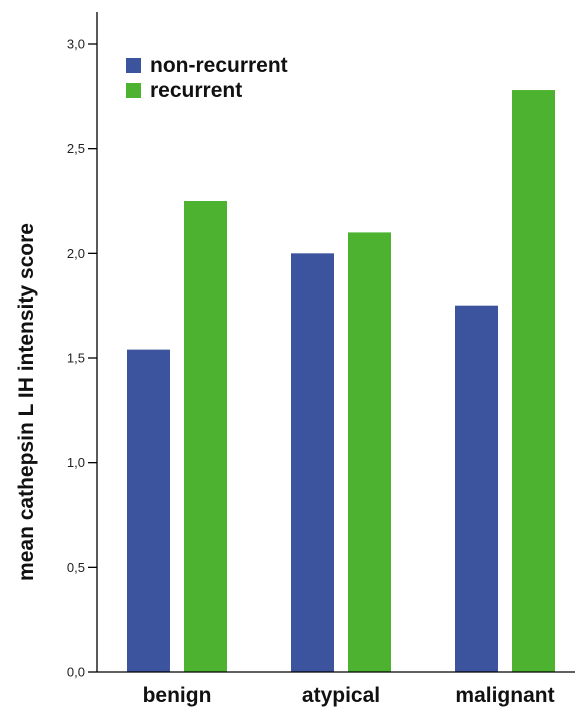 The width and height of the screenshot is (588, 715). I want to click on bar-benign-non-recurrent, so click(148, 510).